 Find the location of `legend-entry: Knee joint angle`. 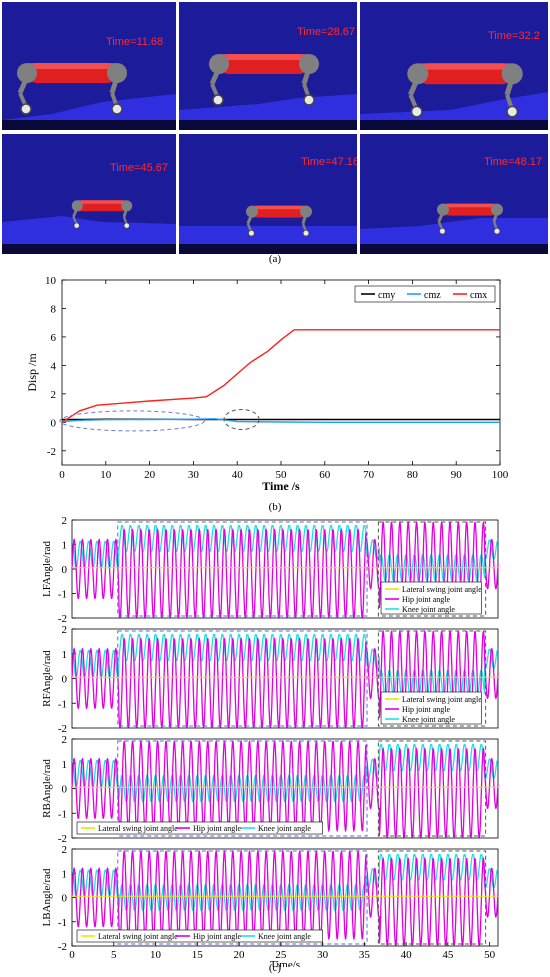

legend-entry: Knee joint angle is located at coordinates (284, 936).